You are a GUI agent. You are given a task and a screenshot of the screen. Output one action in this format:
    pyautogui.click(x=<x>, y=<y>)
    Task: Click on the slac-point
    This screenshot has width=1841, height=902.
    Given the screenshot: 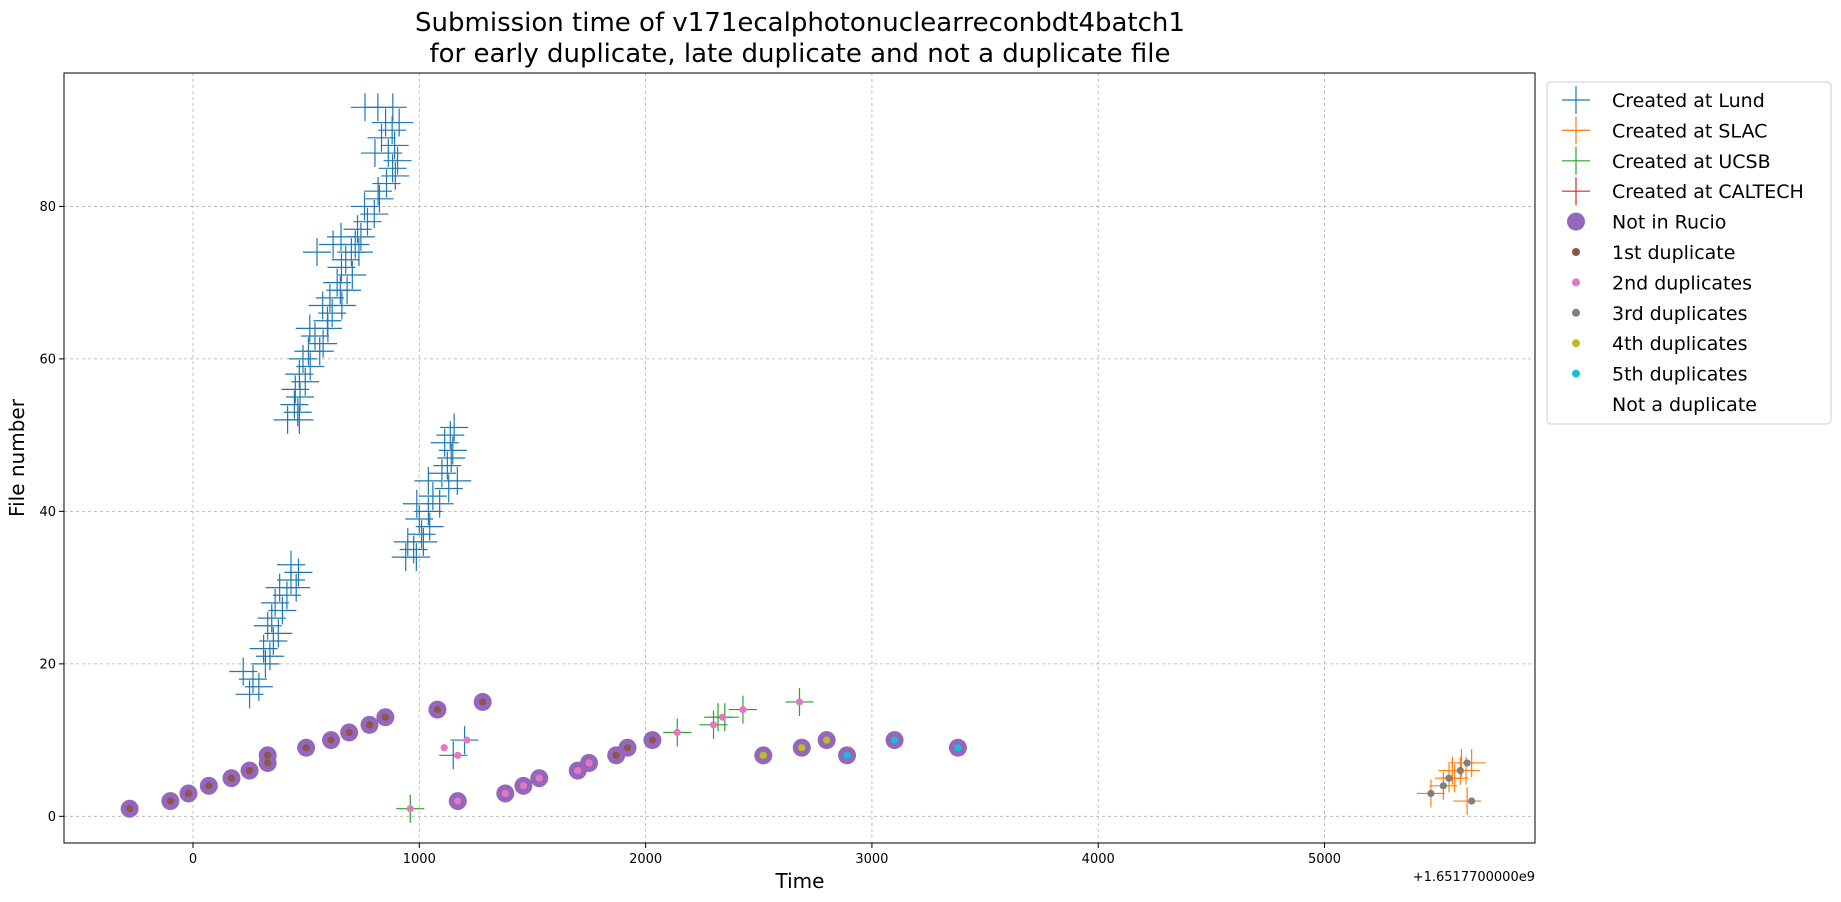 What is the action you would take?
    pyautogui.click(x=1467, y=801)
    